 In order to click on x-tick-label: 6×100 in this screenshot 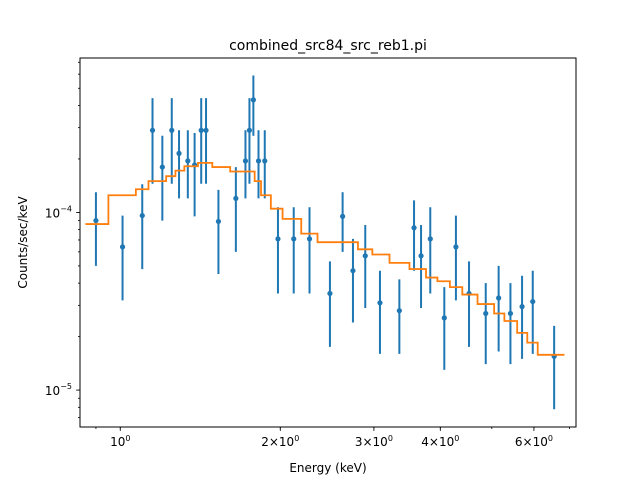, I will do `click(534, 441)`.